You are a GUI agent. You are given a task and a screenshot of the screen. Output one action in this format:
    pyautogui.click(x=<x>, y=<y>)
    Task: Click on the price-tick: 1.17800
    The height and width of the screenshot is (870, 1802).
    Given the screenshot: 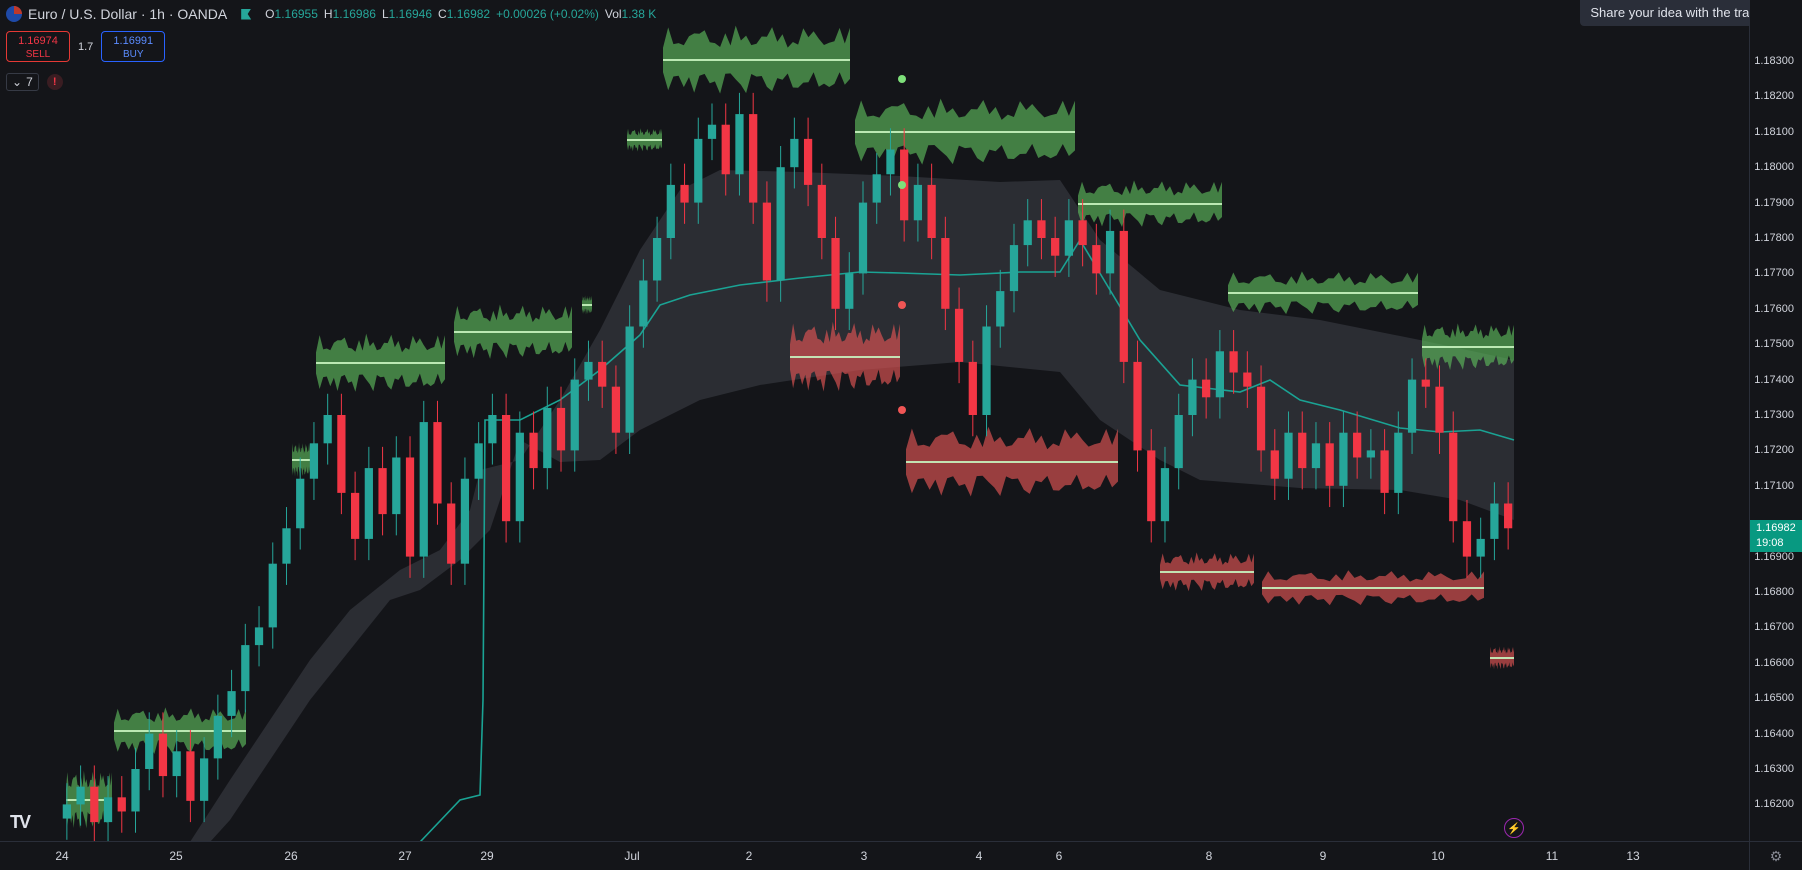 What is the action you would take?
    pyautogui.click(x=1774, y=238)
    